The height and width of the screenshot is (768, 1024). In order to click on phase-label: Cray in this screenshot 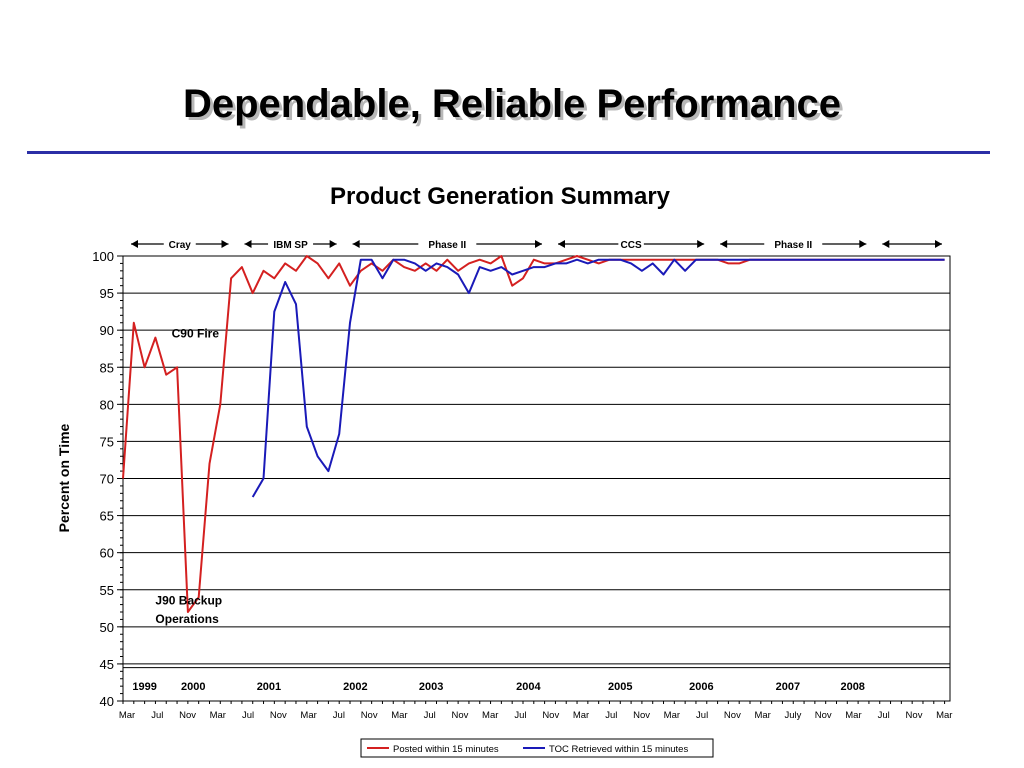, I will do `click(180, 245)`.